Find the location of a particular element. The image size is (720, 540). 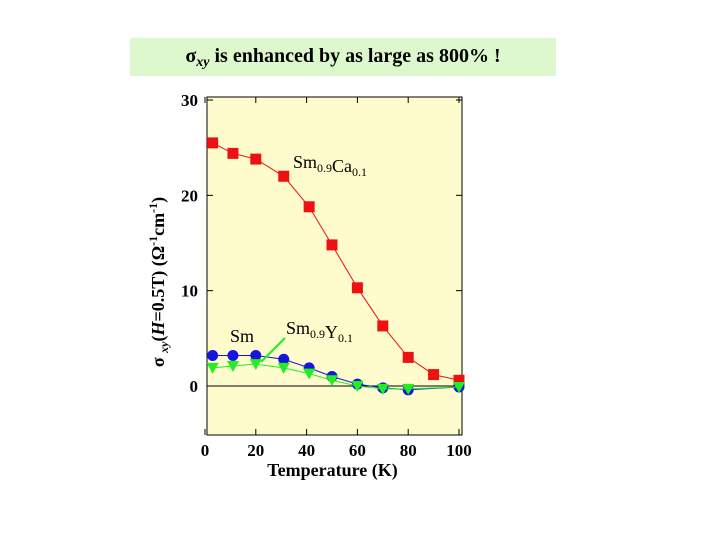

headline-banner: σxy is enhanced by as large as 800% ! is located at coordinates (343, 57).